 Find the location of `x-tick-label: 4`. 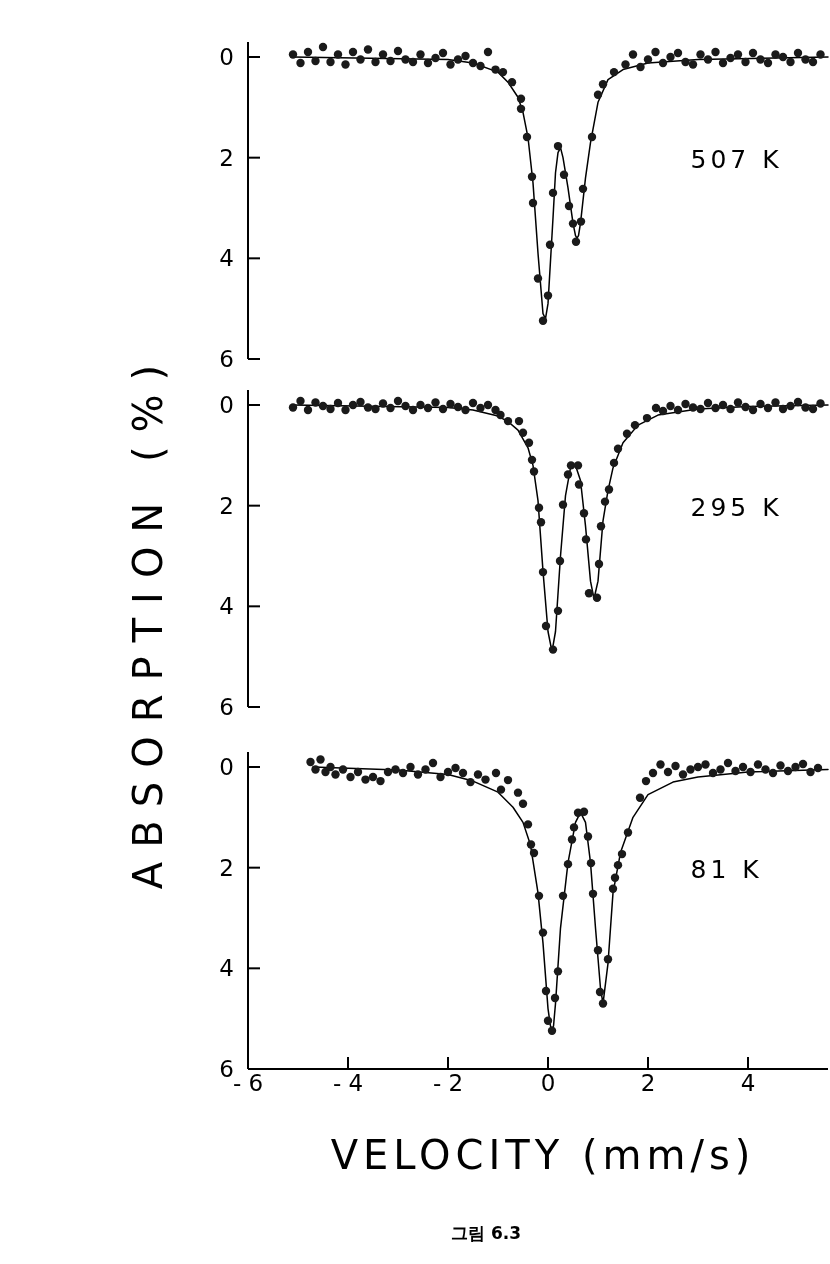

x-tick-label: 4 is located at coordinates (748, 1083).